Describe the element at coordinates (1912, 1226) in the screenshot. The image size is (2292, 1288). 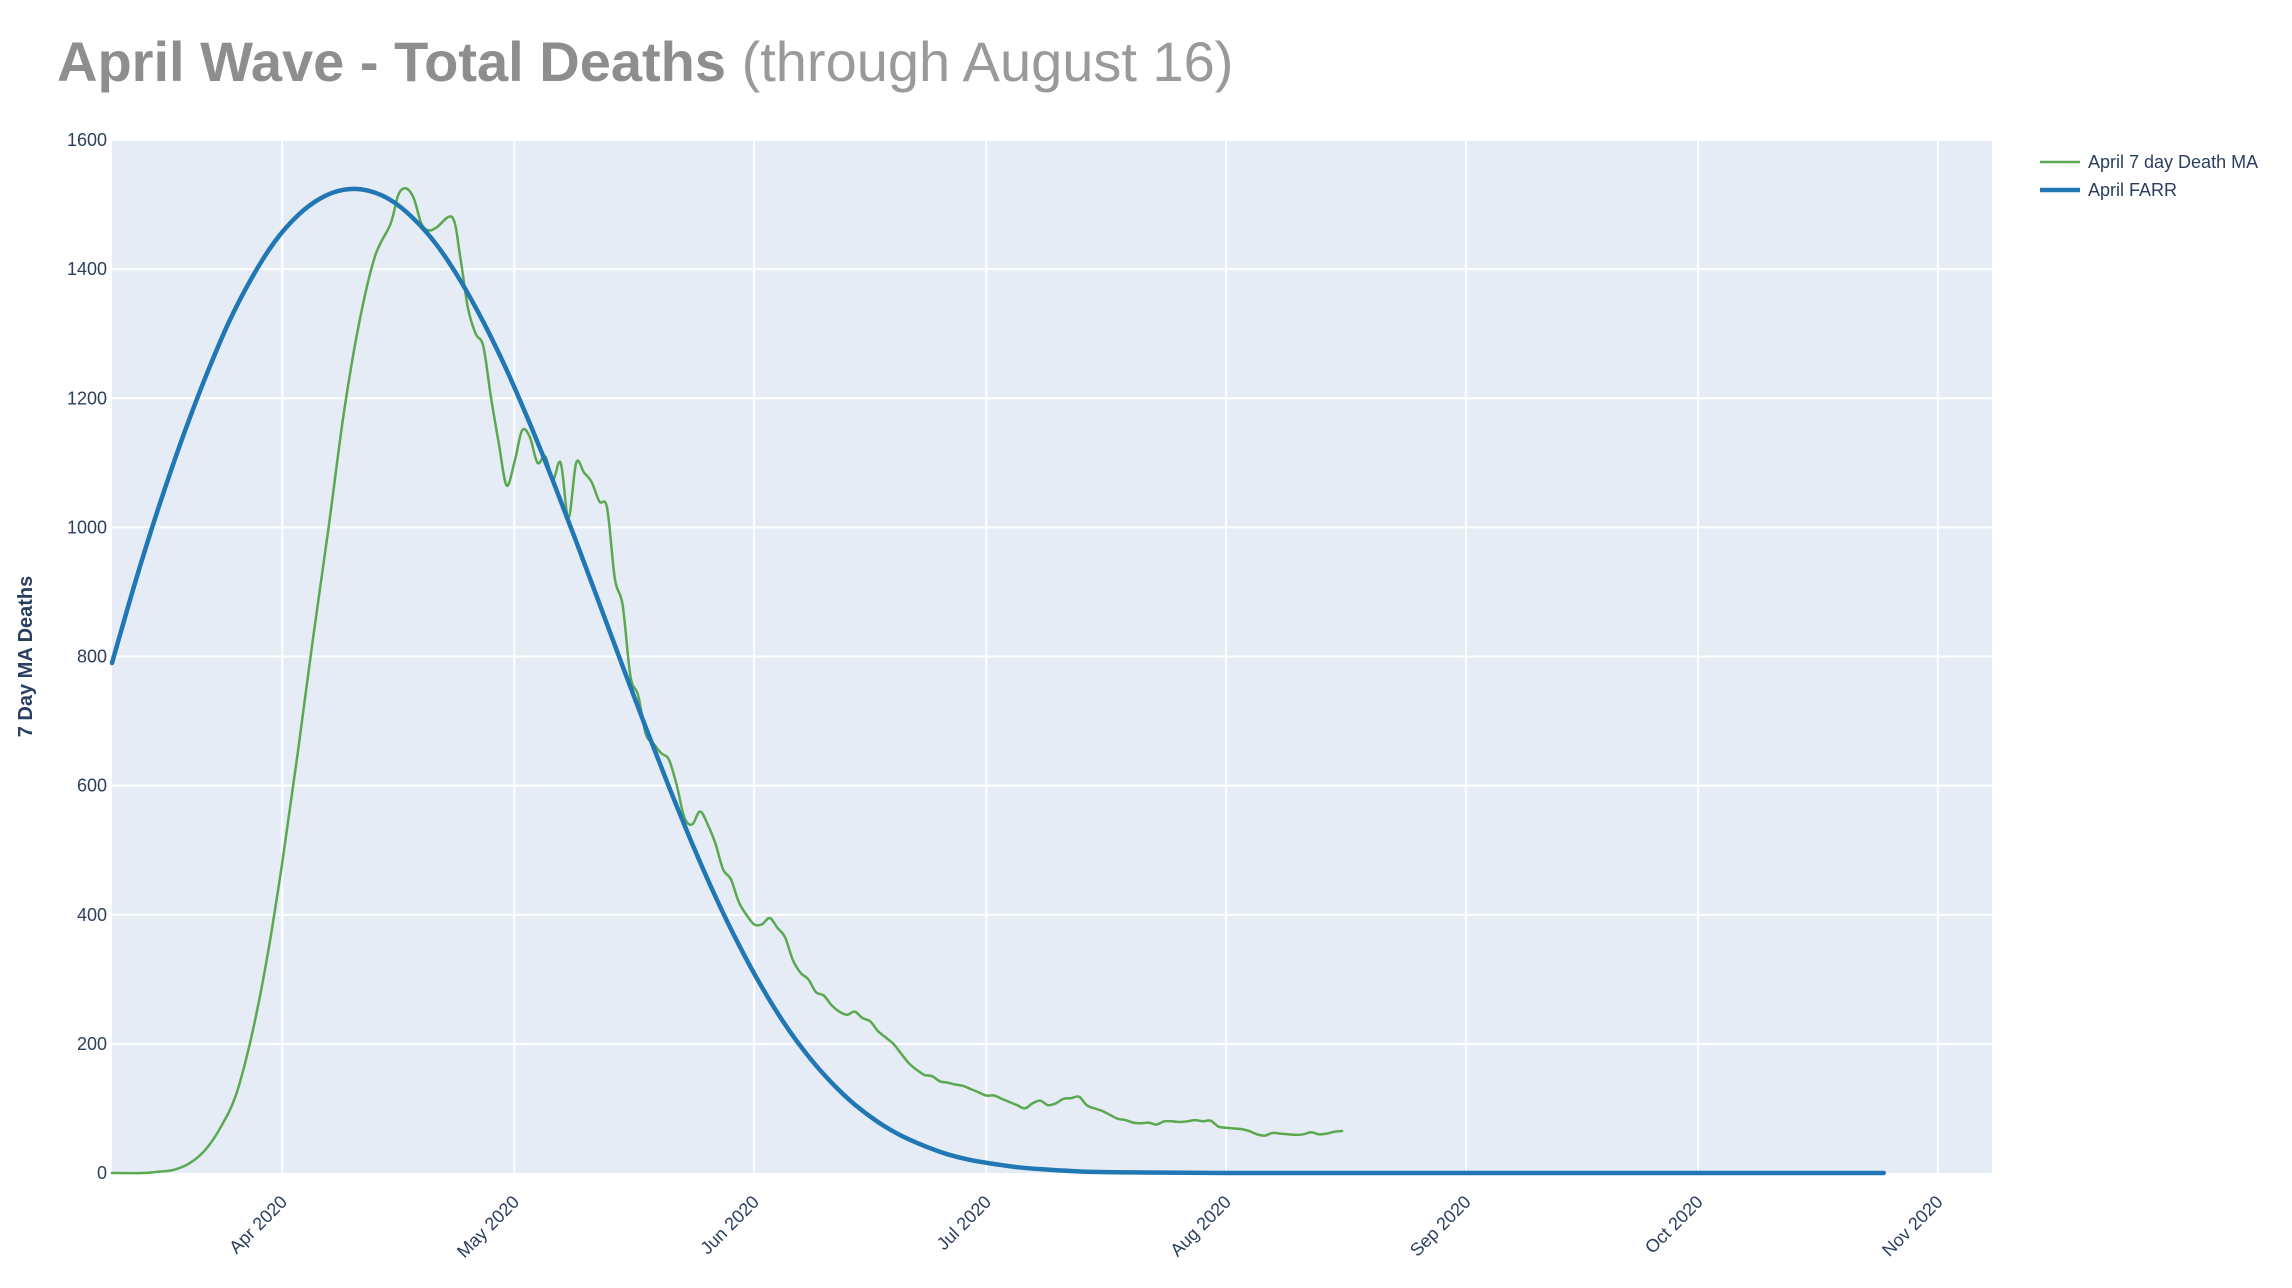
I see `x-tick-label: Nov 2020` at that location.